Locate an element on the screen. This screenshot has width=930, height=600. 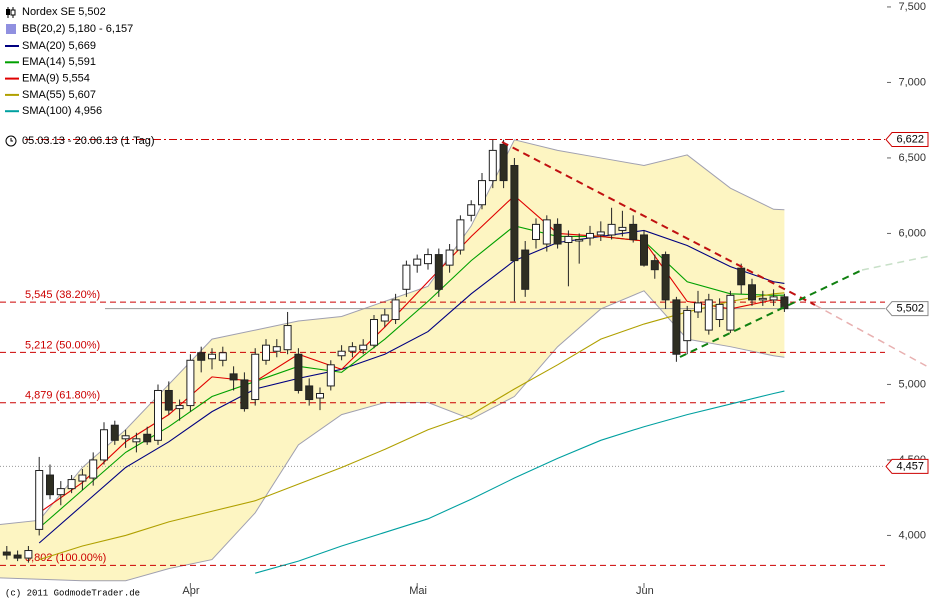
legend-label: BB(20,2) 5,180 - 6,157 is located at coordinates (77, 29).